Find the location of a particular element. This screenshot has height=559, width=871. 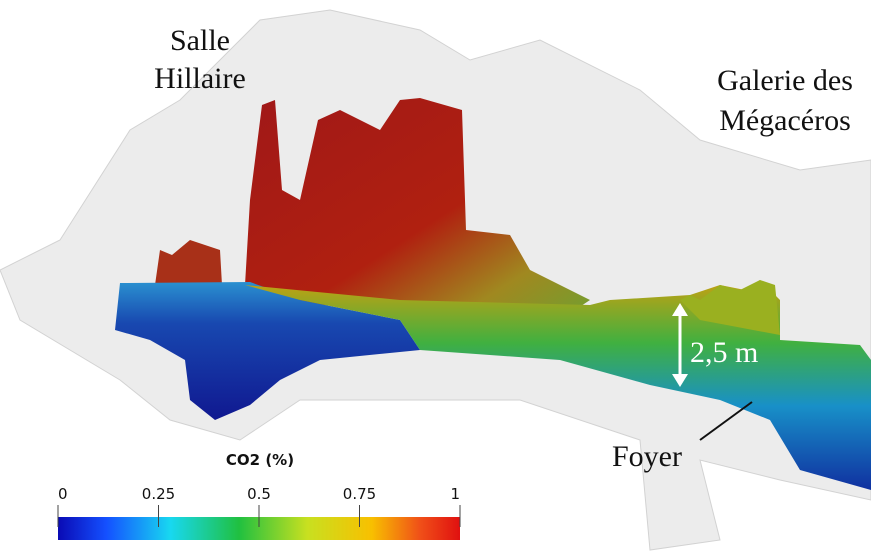

hearth-label: Foyer is located at coordinates (647, 456).